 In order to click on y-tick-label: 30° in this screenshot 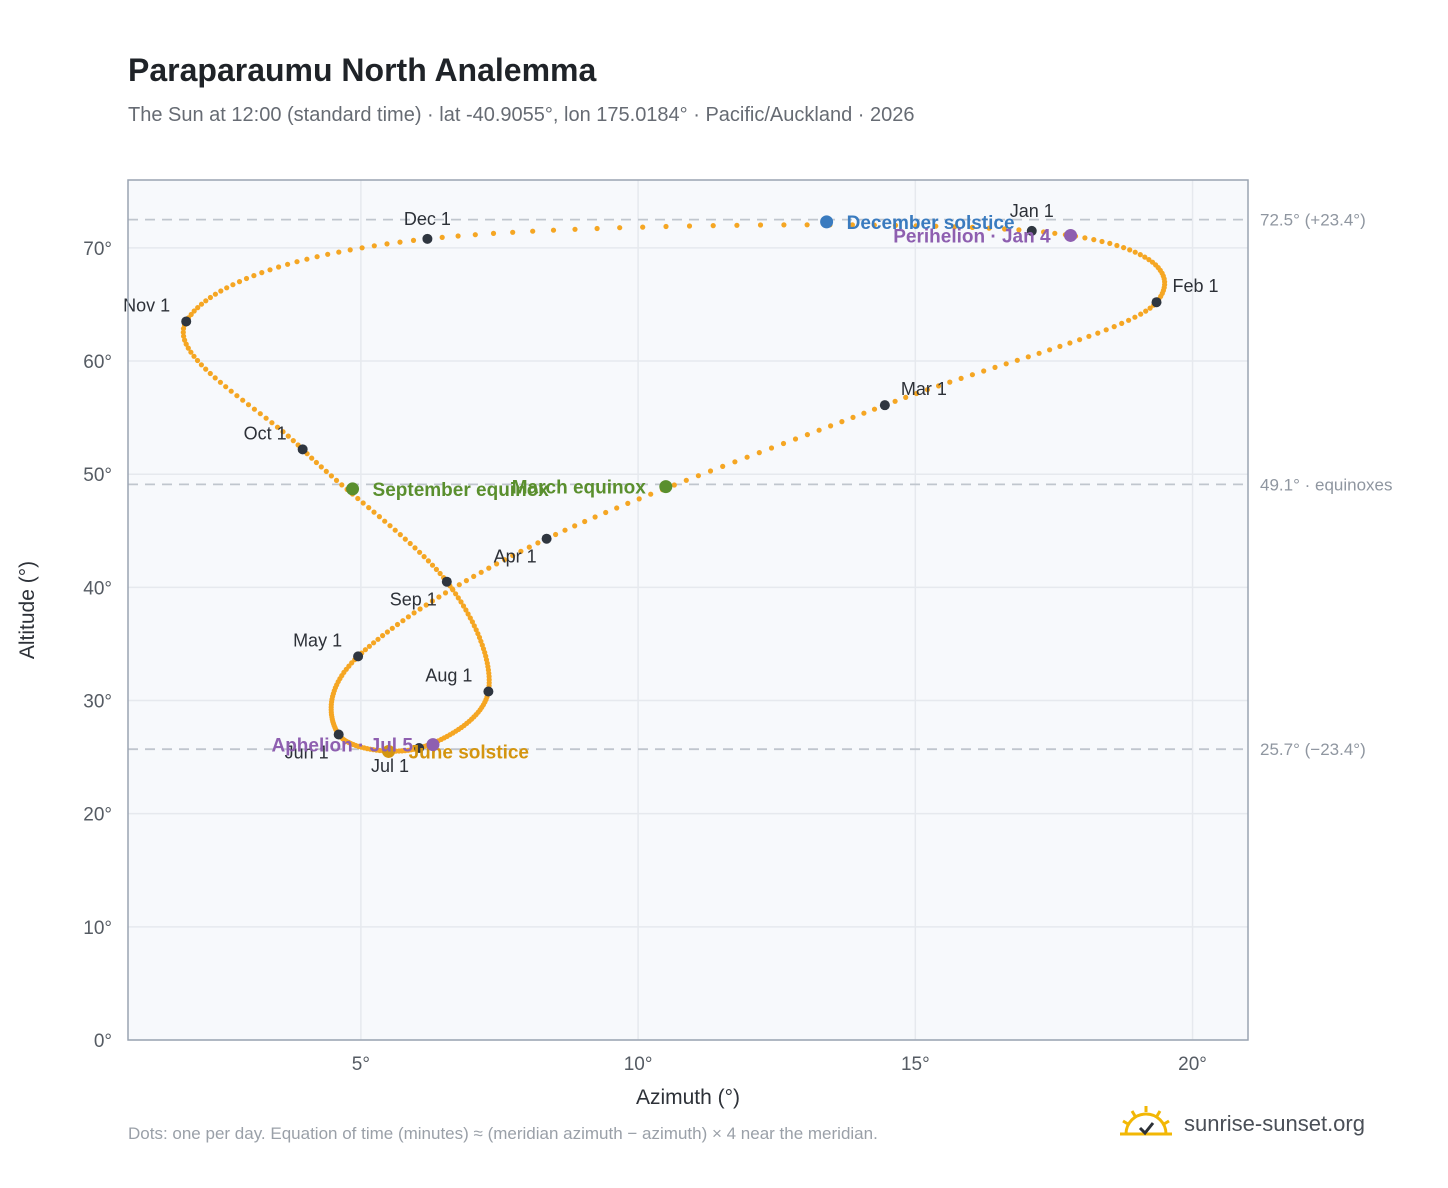, I will do `click(97, 702)`.